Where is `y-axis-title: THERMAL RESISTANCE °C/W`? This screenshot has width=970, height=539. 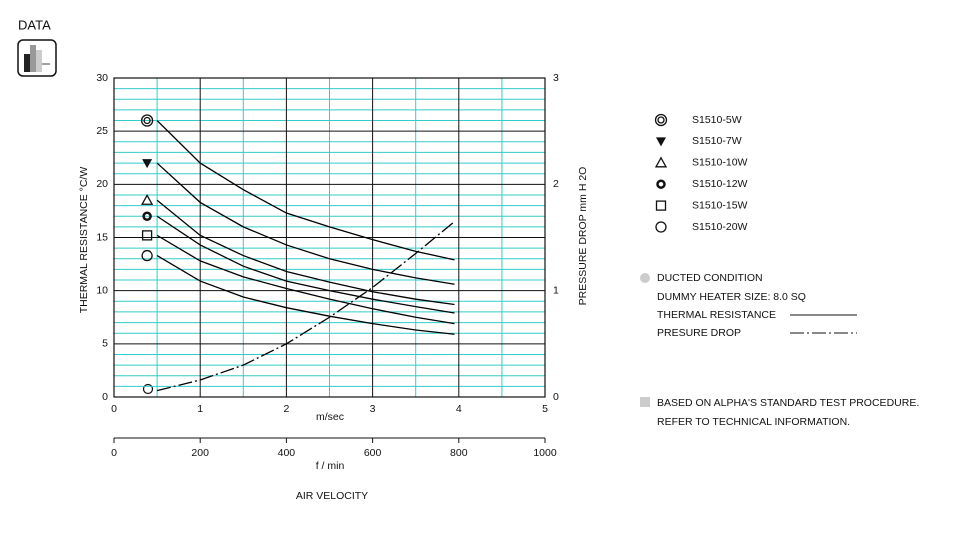 y-axis-title: THERMAL RESISTANCE °C/W is located at coordinates (84, 240).